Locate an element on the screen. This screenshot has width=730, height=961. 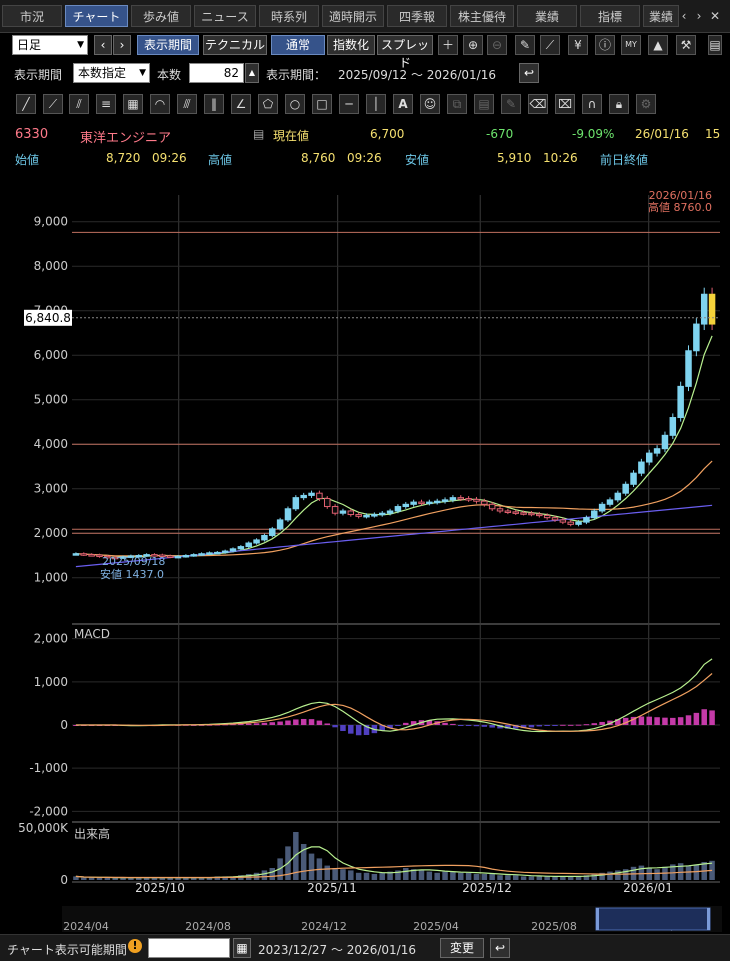
tab-market: 市況 is located at coordinates (32, 16).